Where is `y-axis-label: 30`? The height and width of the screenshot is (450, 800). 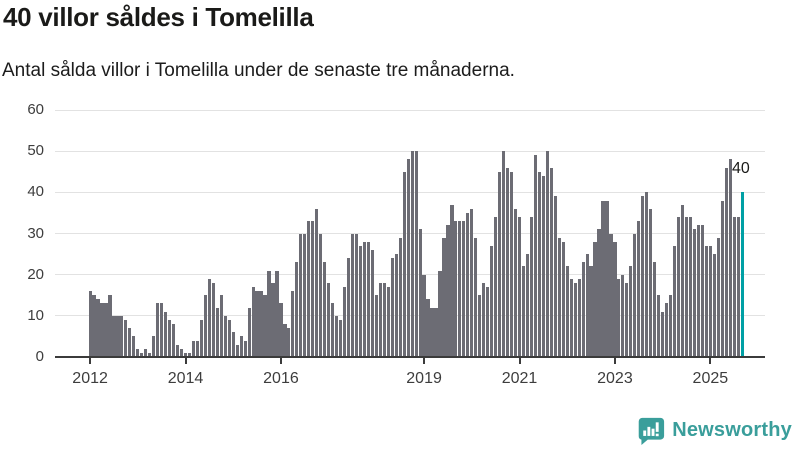
y-axis-label: 30 is located at coordinates (35, 233).